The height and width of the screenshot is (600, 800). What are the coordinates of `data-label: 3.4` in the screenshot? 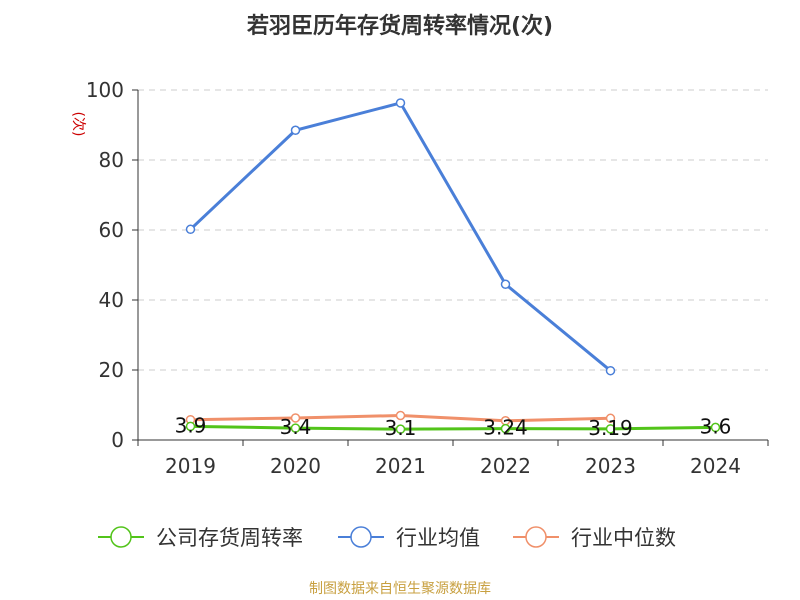 It's located at (296, 427).